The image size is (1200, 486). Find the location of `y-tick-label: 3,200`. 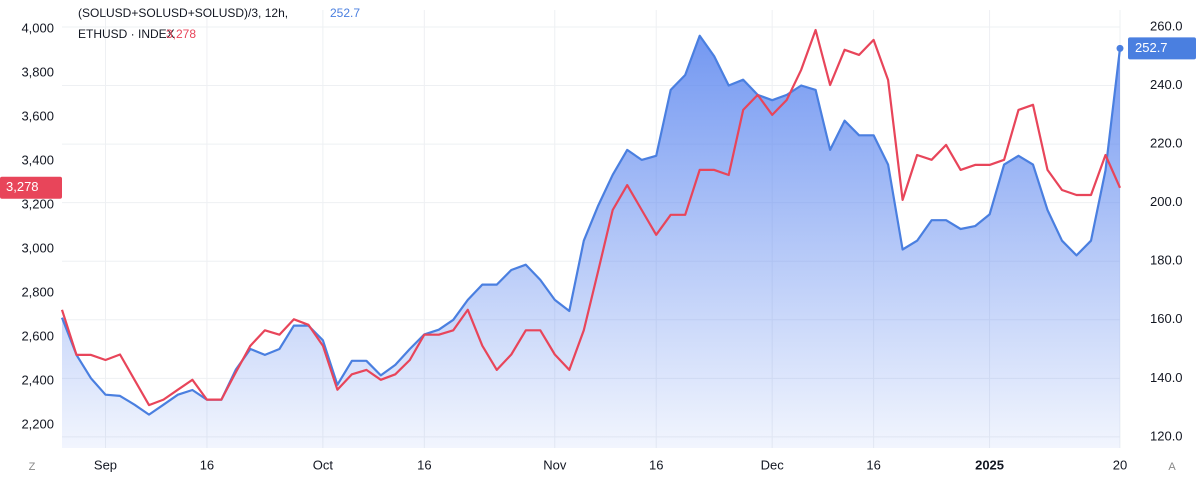

y-tick-label: 3,200 is located at coordinates (37, 203).